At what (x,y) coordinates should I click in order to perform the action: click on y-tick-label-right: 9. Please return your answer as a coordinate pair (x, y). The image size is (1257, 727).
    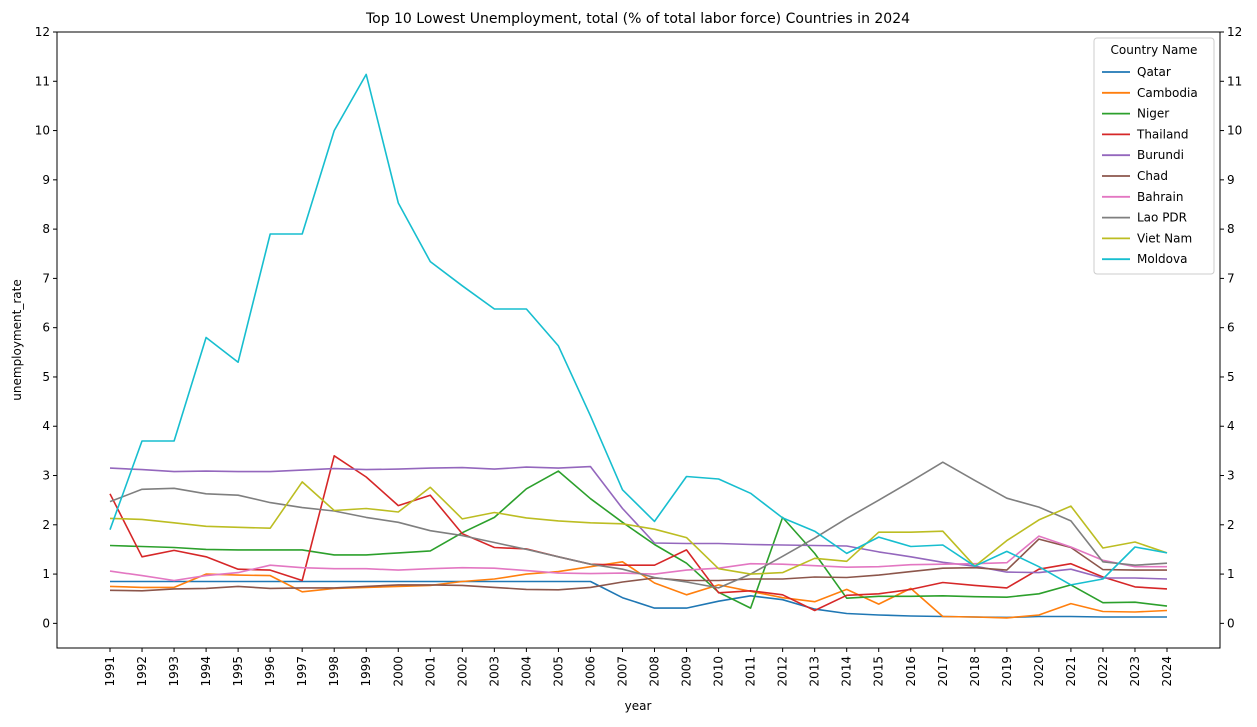
    Looking at the image, I should click on (1231, 180).